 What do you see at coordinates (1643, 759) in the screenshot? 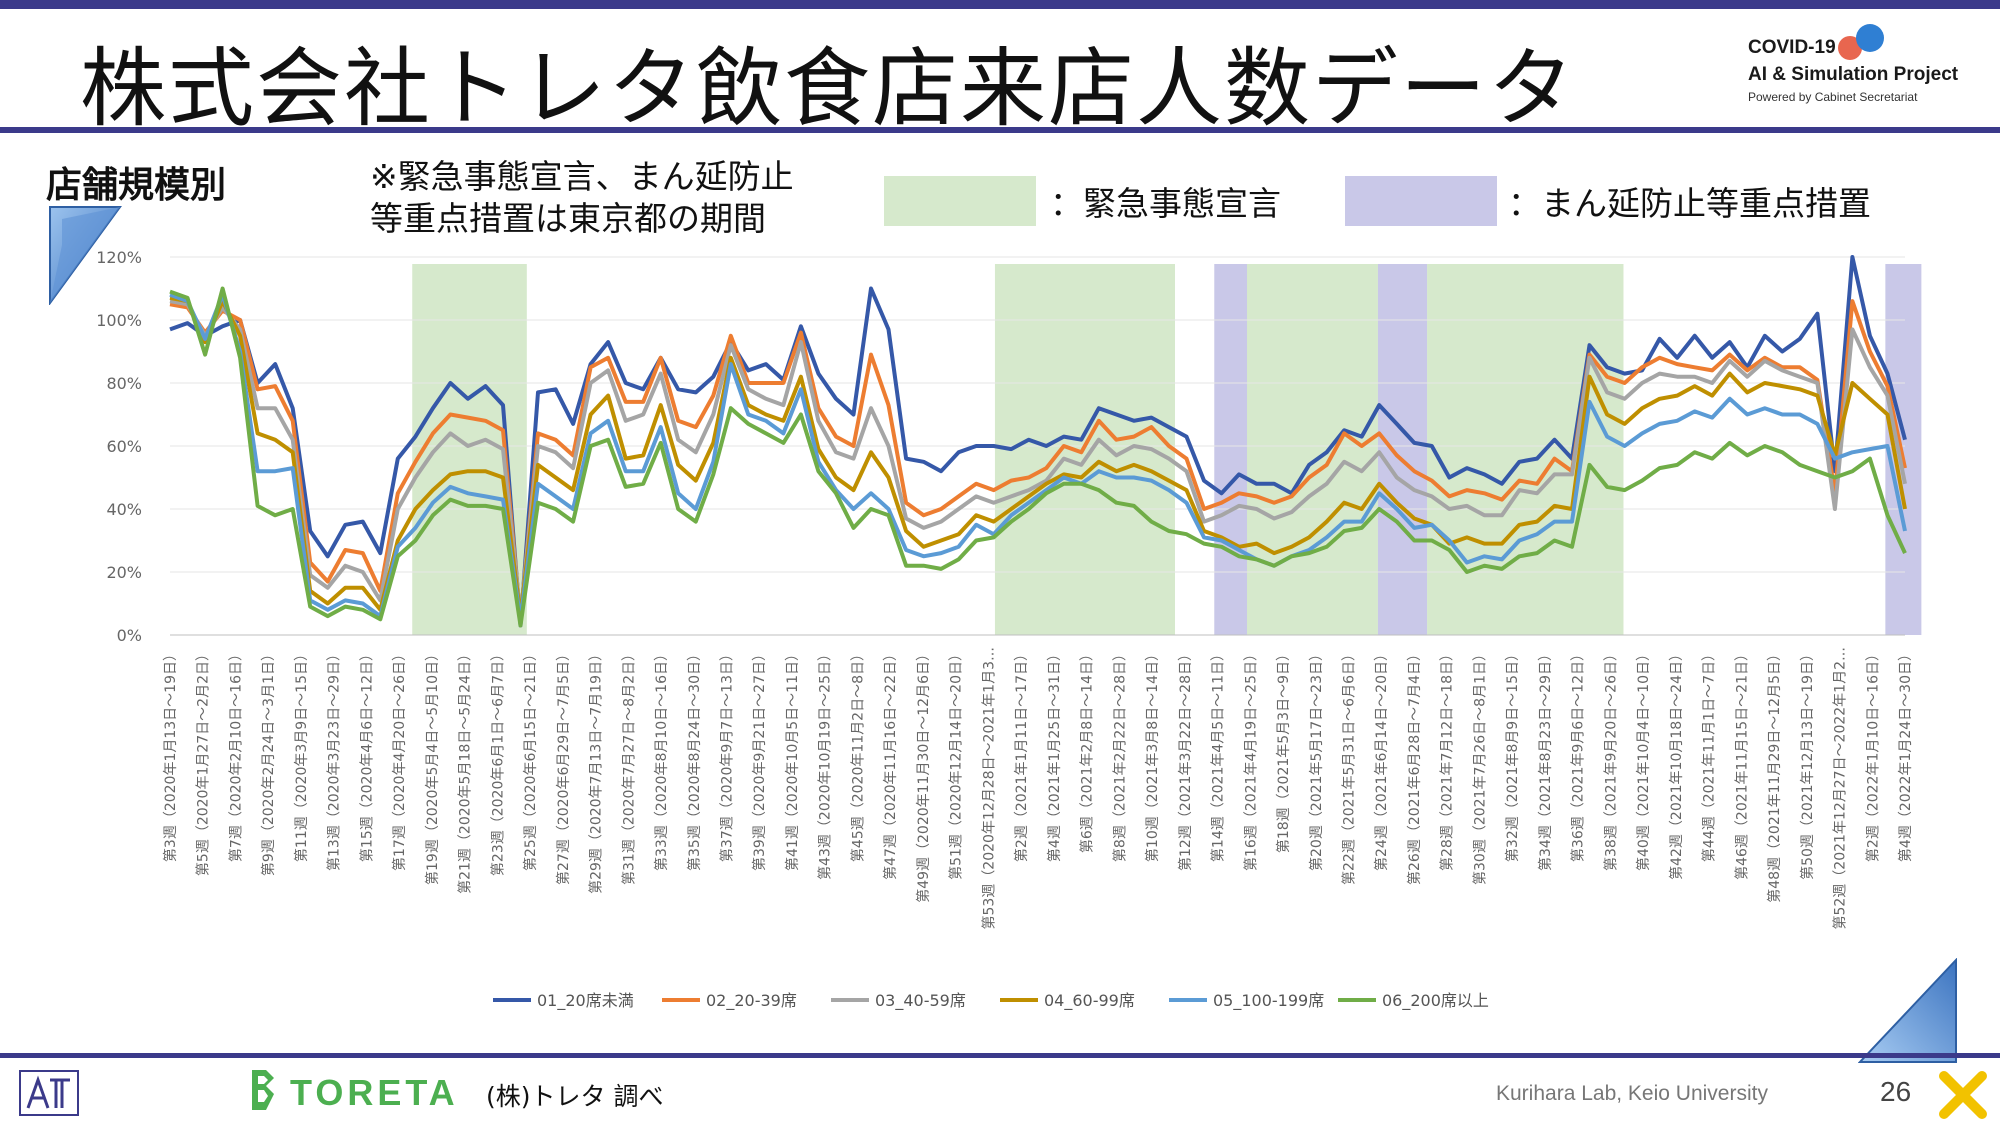
I see `x-tick-label: 第40週（2021年10月4日～10日）` at bounding box center [1643, 759].